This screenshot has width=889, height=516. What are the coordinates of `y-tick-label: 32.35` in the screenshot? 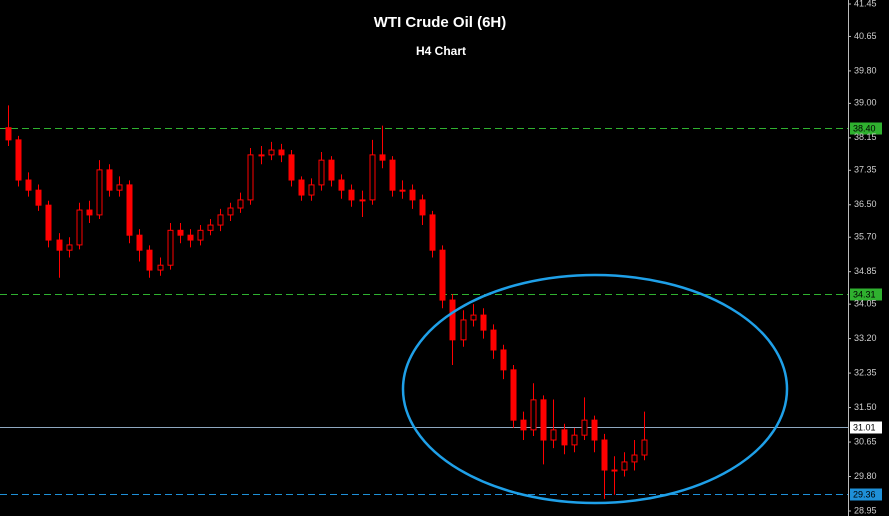 It's located at (865, 372).